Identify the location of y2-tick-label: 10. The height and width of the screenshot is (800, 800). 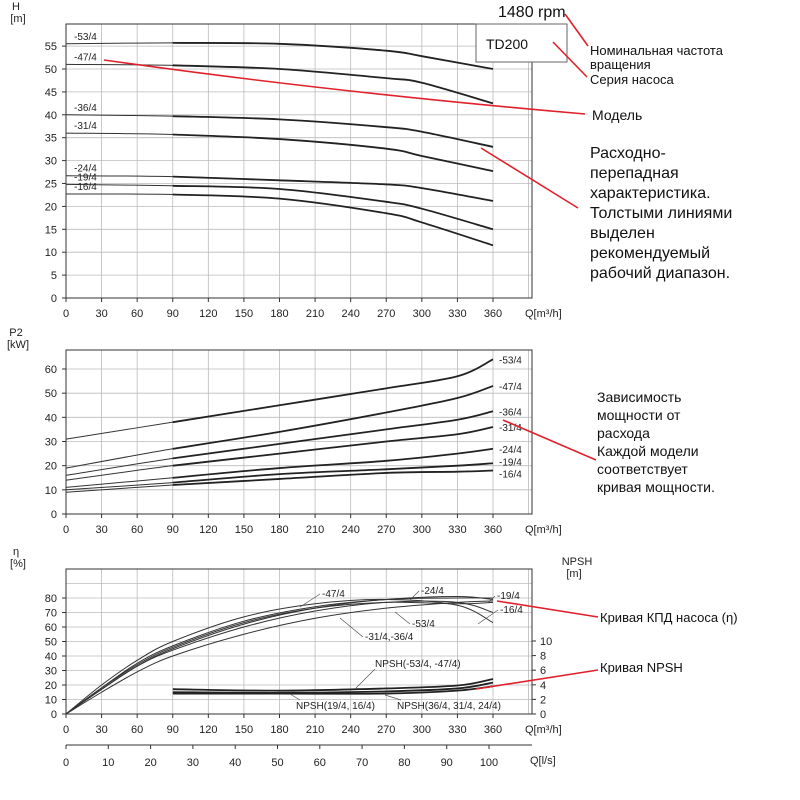
(546, 642).